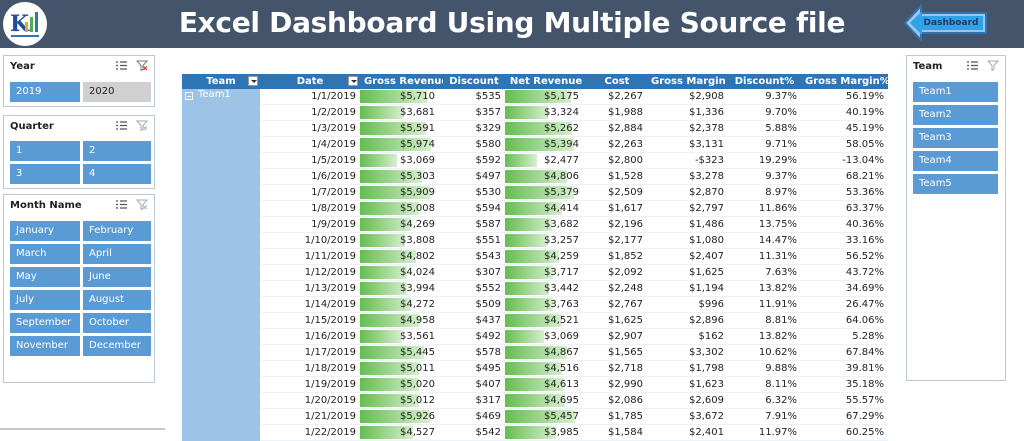  What do you see at coordinates (310, 81) in the screenshot?
I see `col-header-date: Date` at bounding box center [310, 81].